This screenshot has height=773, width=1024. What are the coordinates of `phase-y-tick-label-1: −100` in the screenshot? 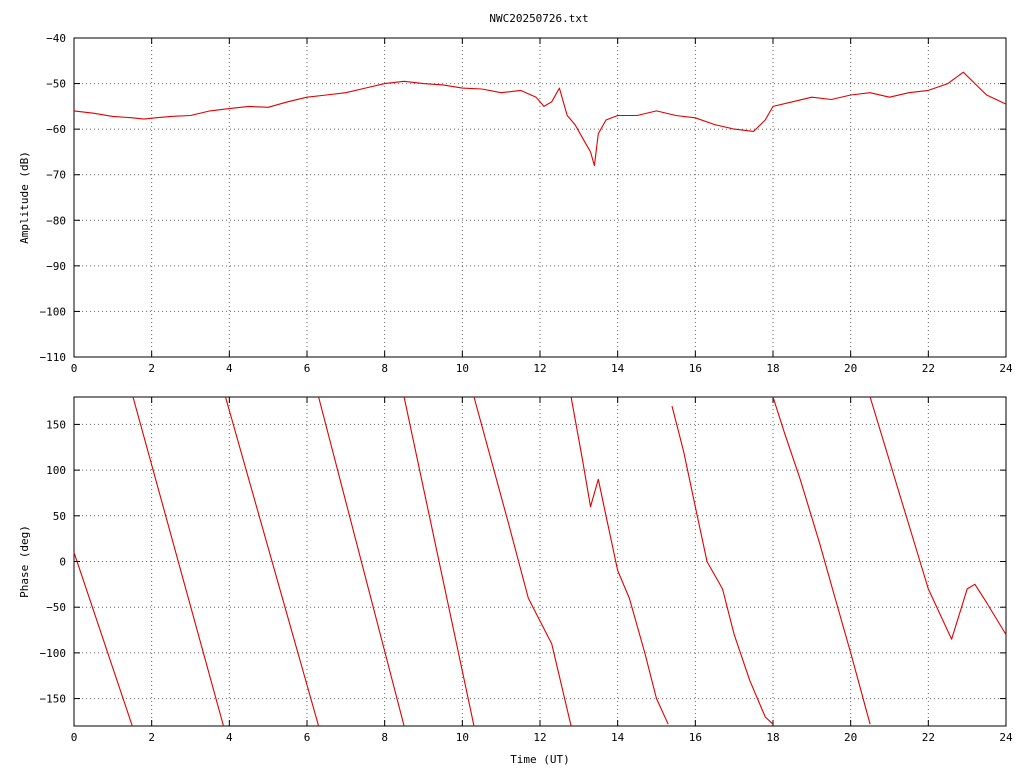 It's located at (53, 653).